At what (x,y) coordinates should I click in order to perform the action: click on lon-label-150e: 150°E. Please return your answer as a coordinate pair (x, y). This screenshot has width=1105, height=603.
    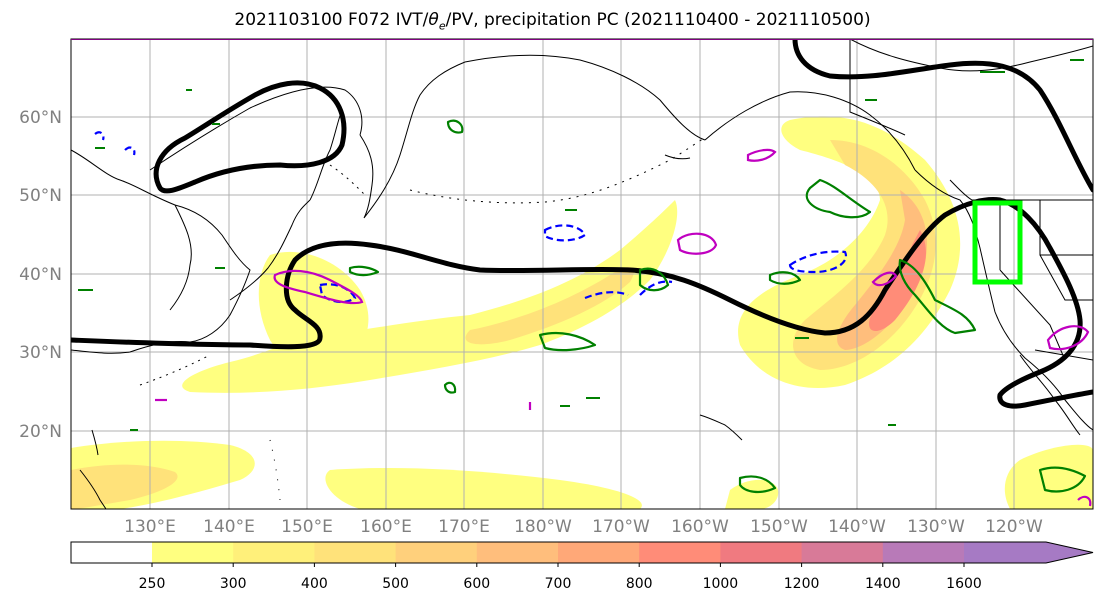
    Looking at the image, I should click on (307, 527).